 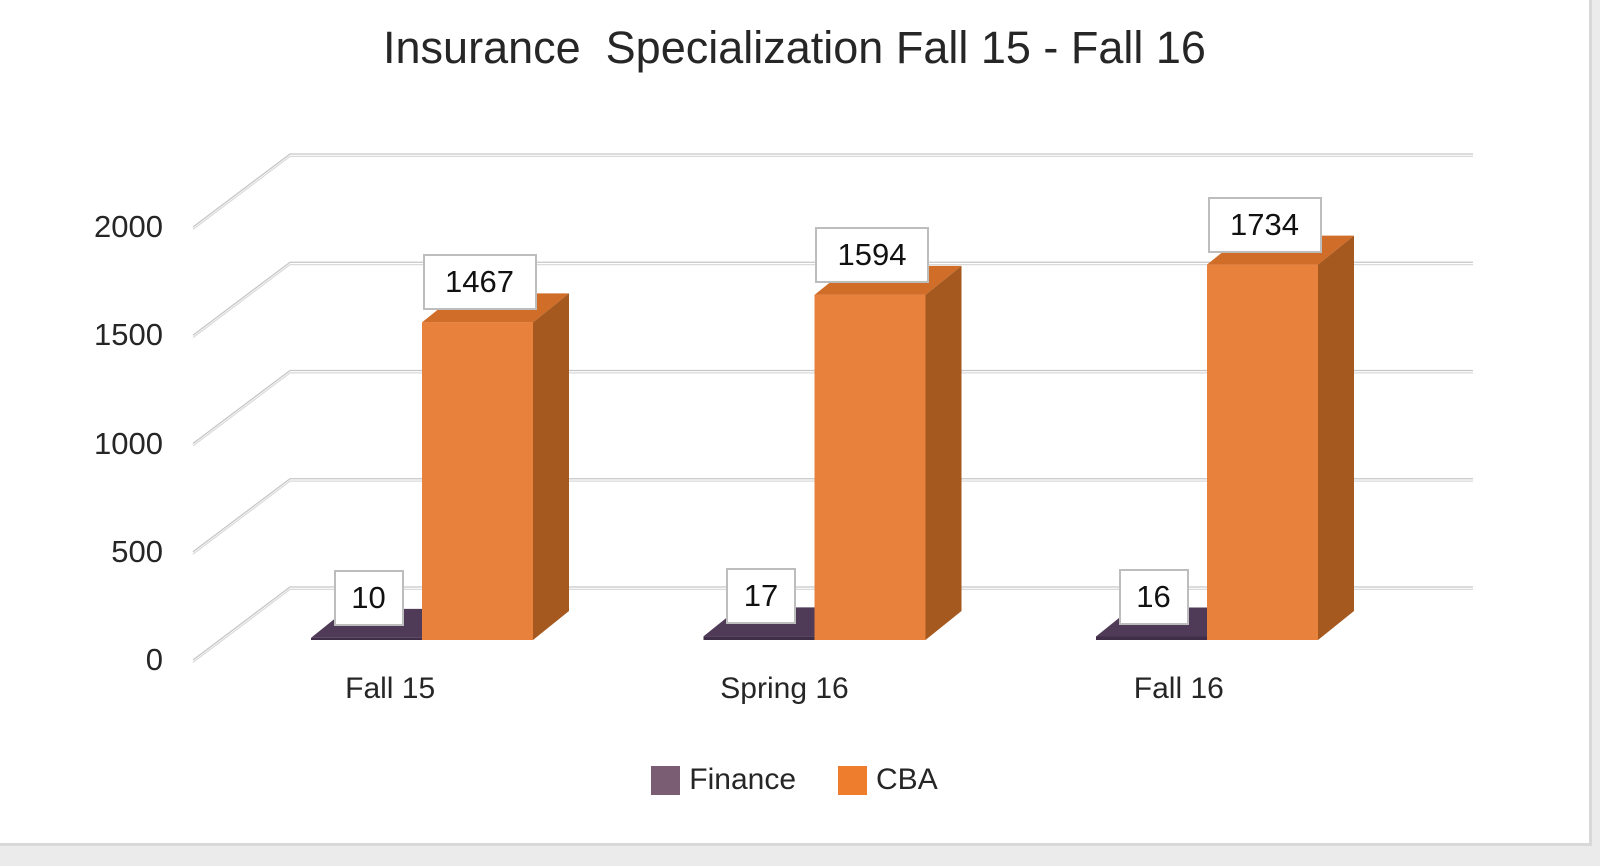 What do you see at coordinates (832, 191) in the screenshot?
I see `gridline-2000` at bounding box center [832, 191].